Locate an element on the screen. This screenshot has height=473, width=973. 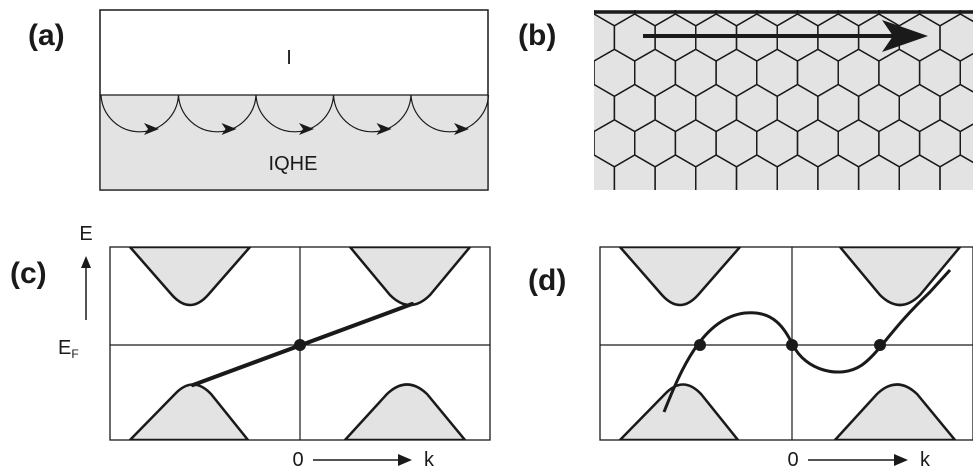
fermi-energy-label: EF is located at coordinates (68, 349).